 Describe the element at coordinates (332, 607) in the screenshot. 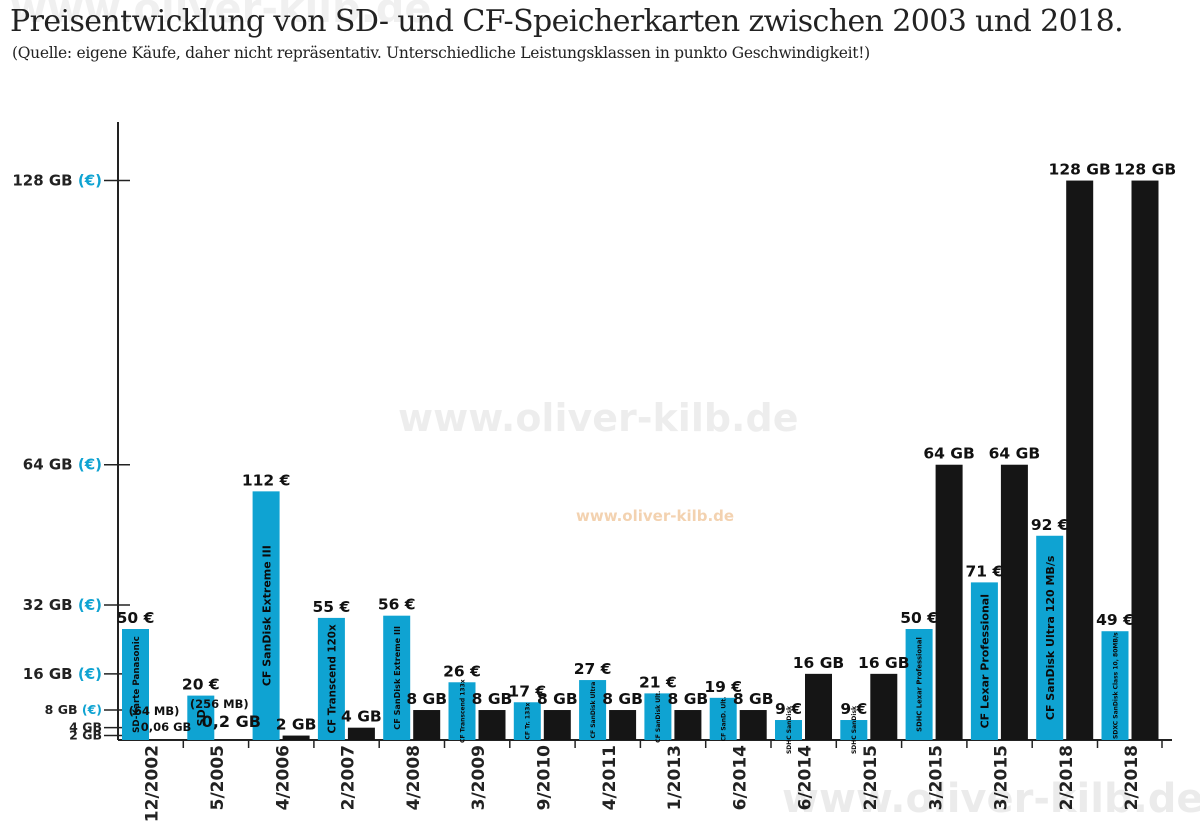

I see `price-value-label: 55 €` at that location.